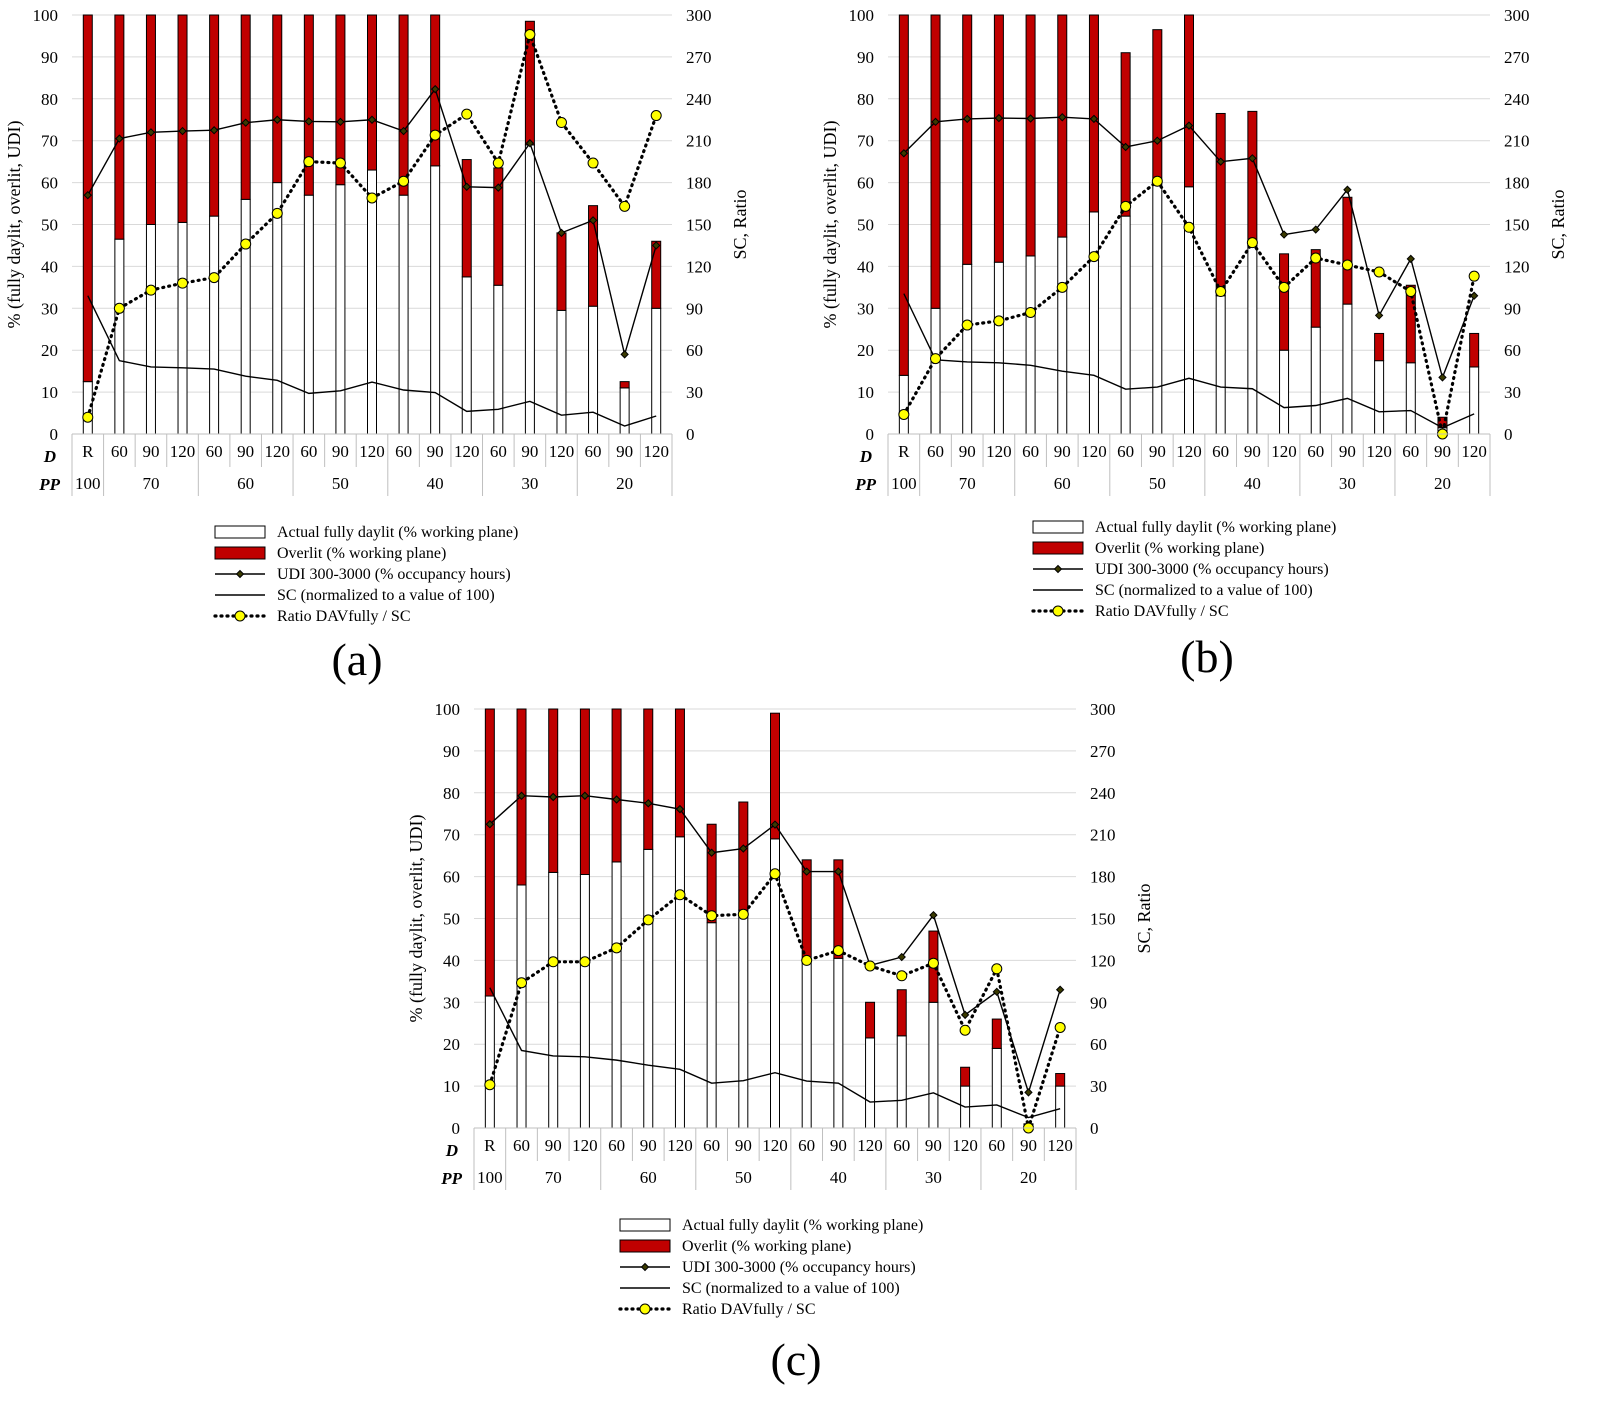 The width and height of the screenshot is (1600, 1413). Describe the element at coordinates (49, 392) in the screenshot. I see `left-axis-tick-label: 10` at that location.